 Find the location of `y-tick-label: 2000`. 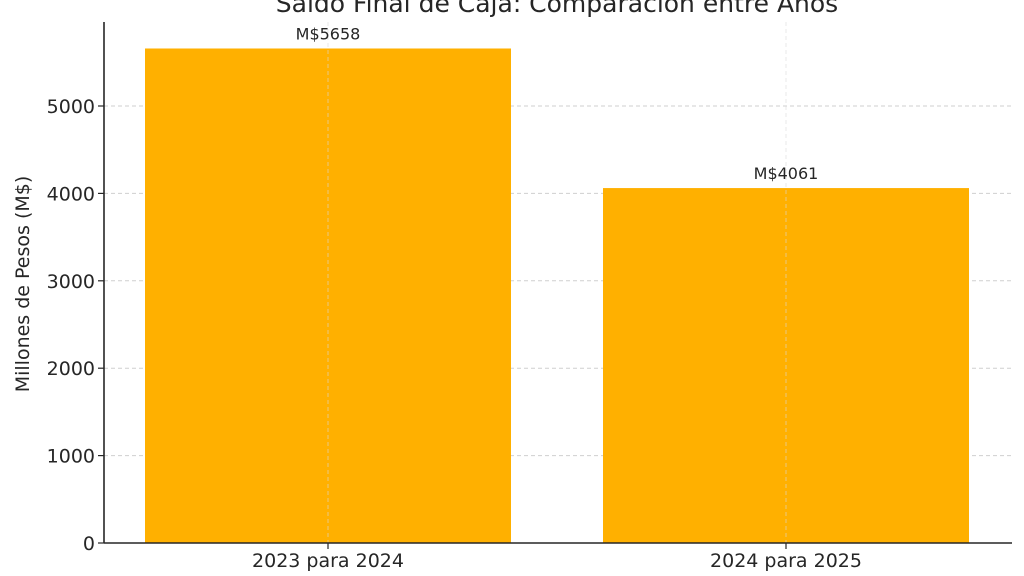

y-tick-label: 2000 is located at coordinates (71, 369).